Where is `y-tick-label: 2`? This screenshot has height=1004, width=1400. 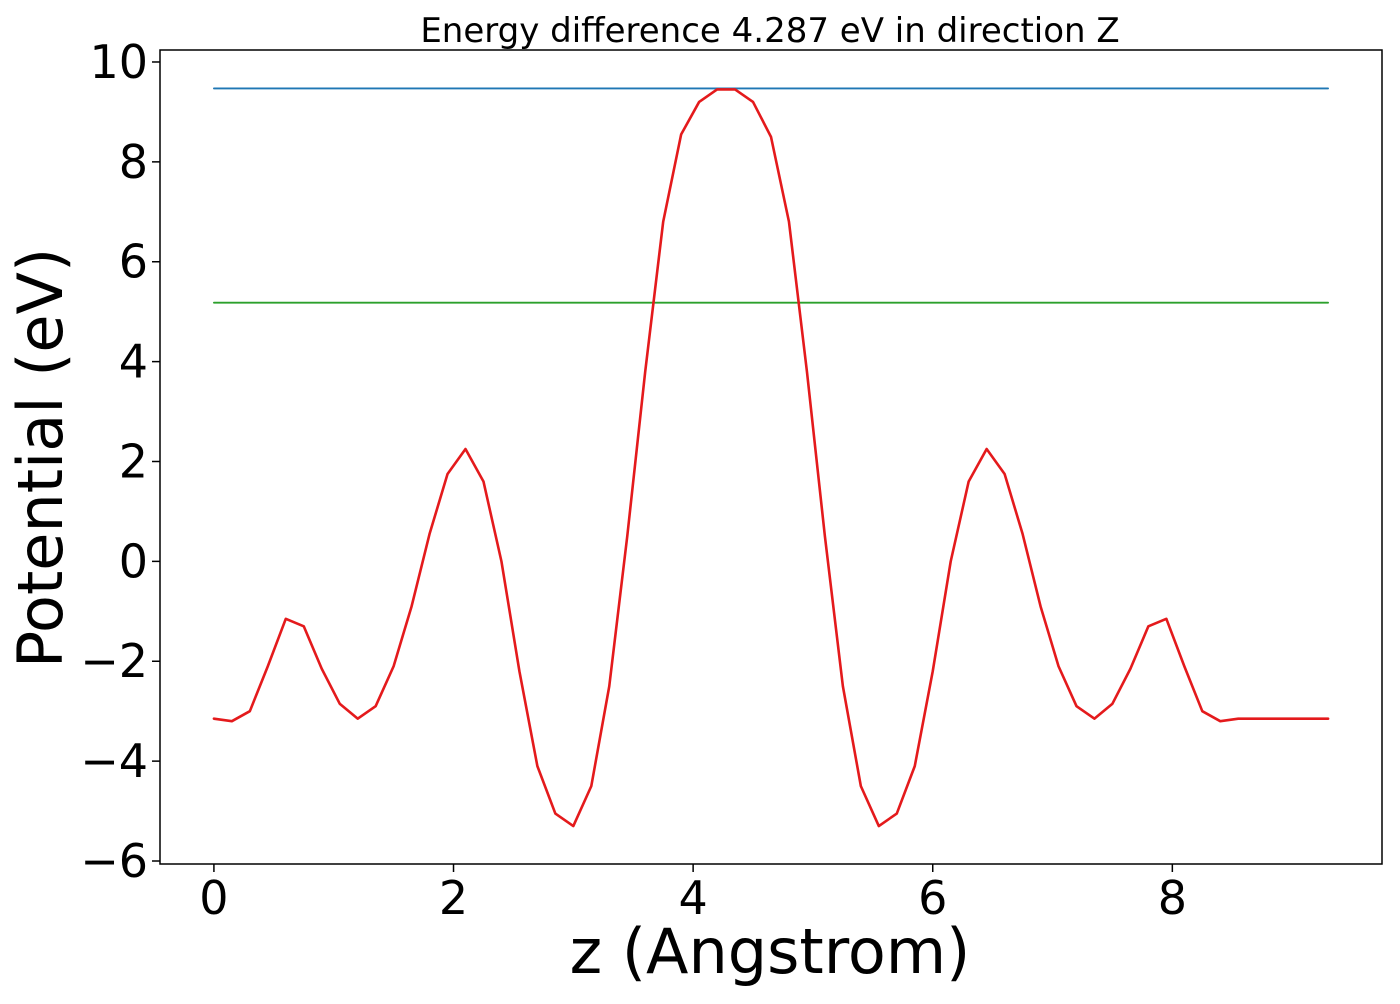
y-tick-label: 2 is located at coordinates (133, 461).